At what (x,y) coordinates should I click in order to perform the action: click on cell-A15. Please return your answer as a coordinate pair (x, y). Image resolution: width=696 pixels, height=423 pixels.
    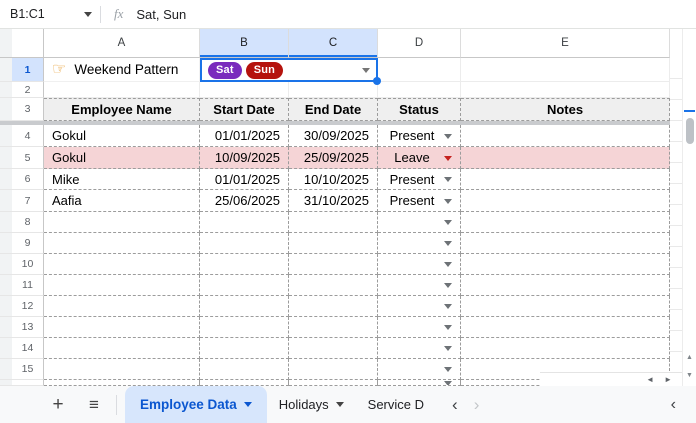
    Looking at the image, I should click on (122, 369).